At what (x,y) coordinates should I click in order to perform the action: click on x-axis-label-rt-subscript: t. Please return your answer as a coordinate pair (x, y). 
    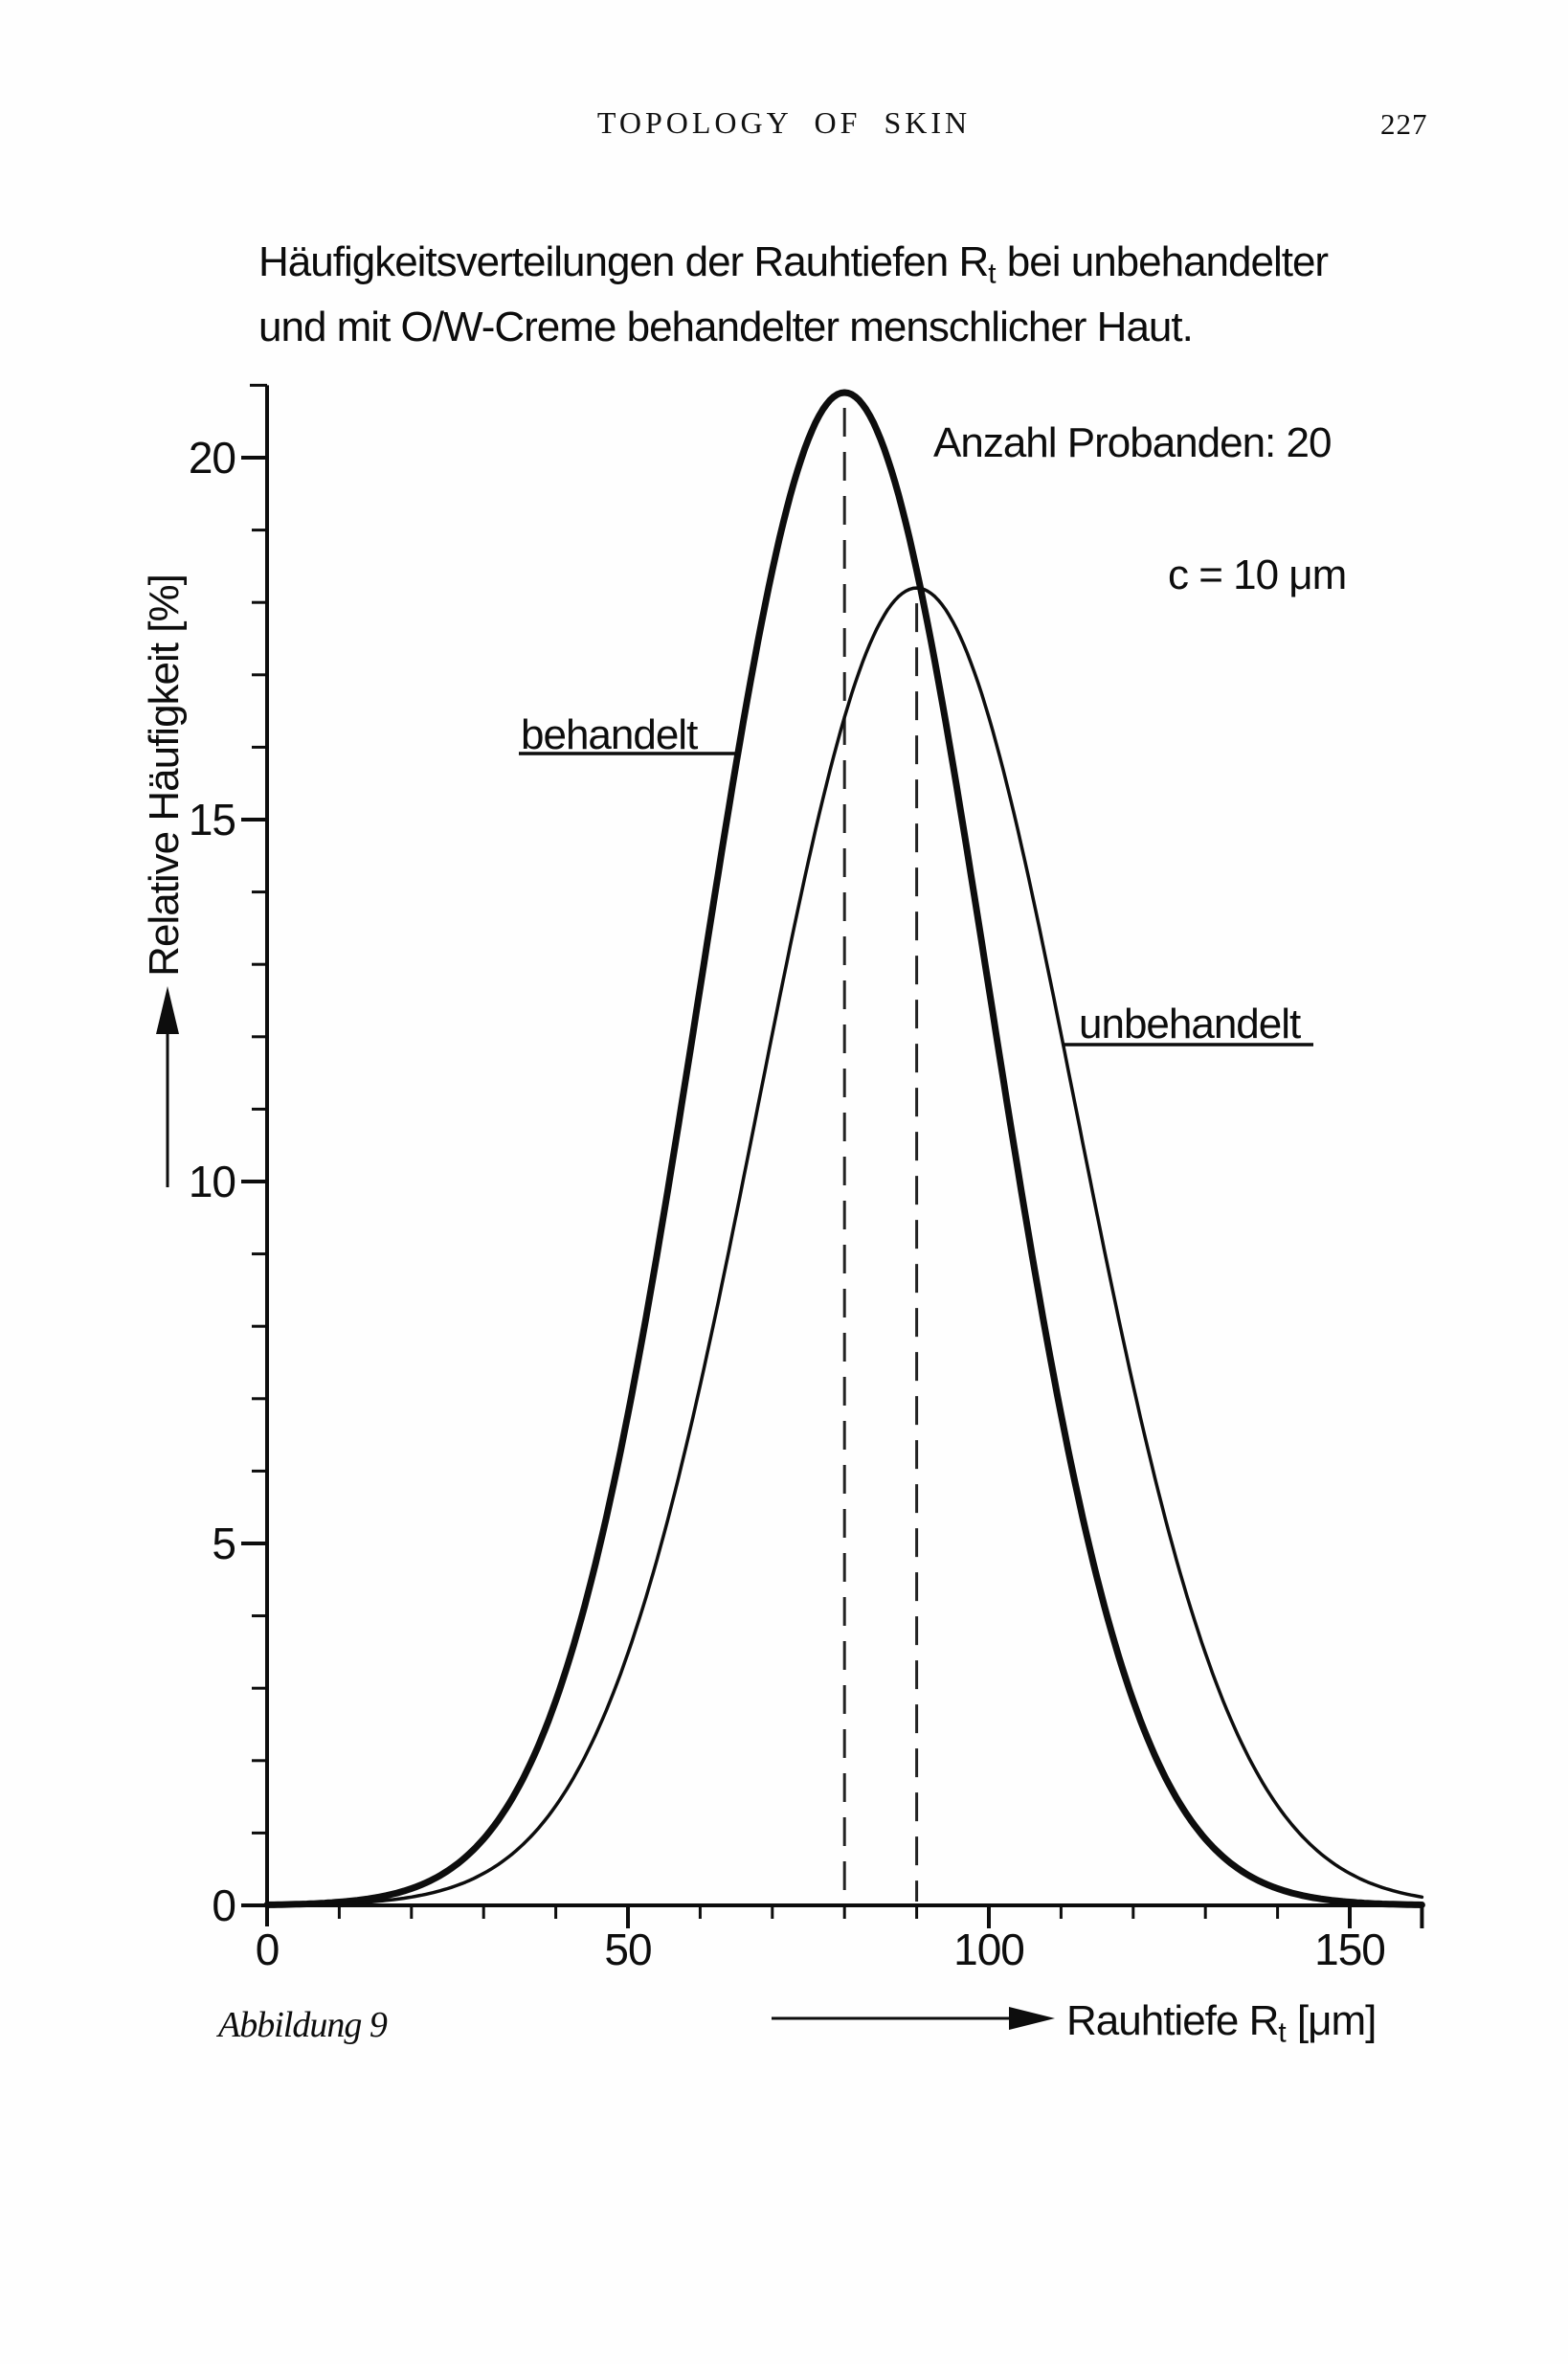
    Looking at the image, I should click on (1283, 2032).